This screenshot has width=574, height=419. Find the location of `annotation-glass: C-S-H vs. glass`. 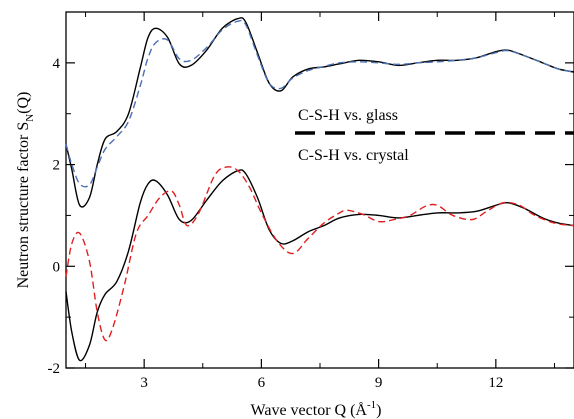

annotation-glass: C-S-H vs. glass is located at coordinates (348, 115).